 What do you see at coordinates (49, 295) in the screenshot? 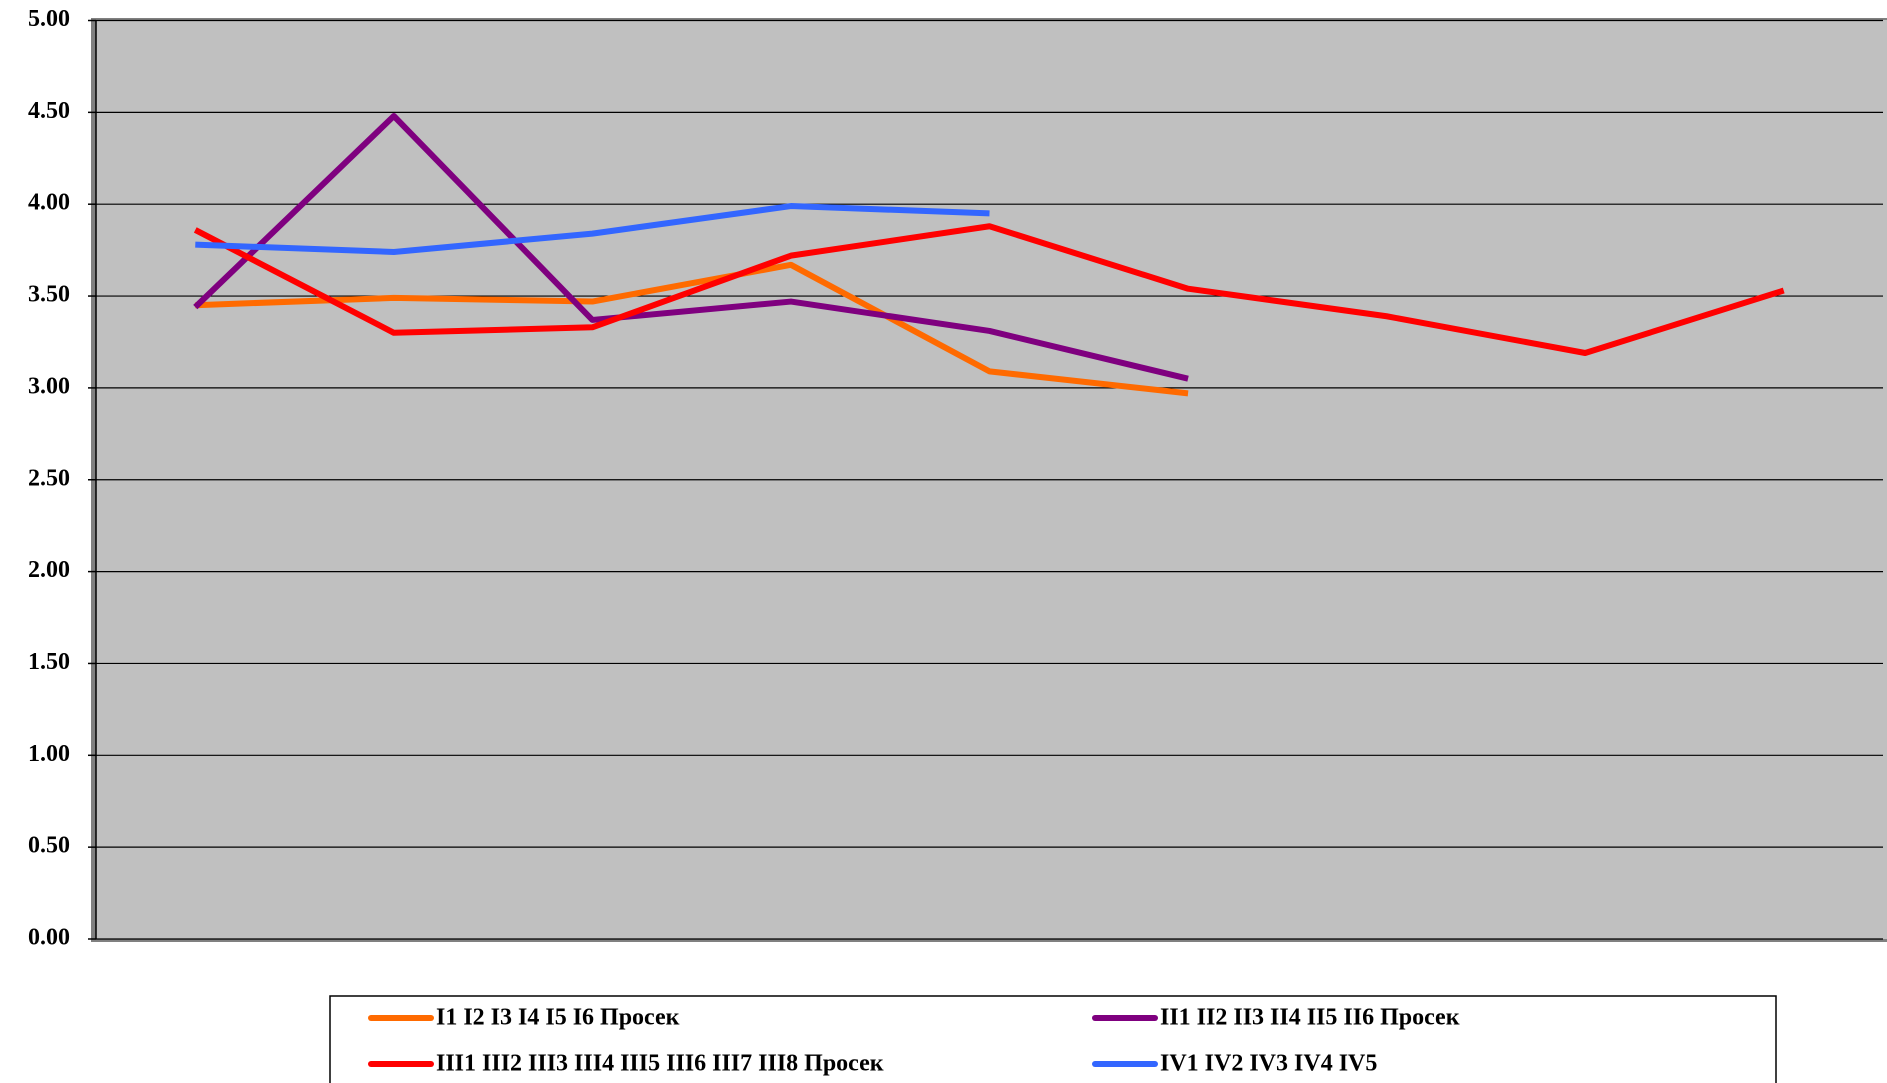
I see `y-tick-label: 3.50` at bounding box center [49, 295].